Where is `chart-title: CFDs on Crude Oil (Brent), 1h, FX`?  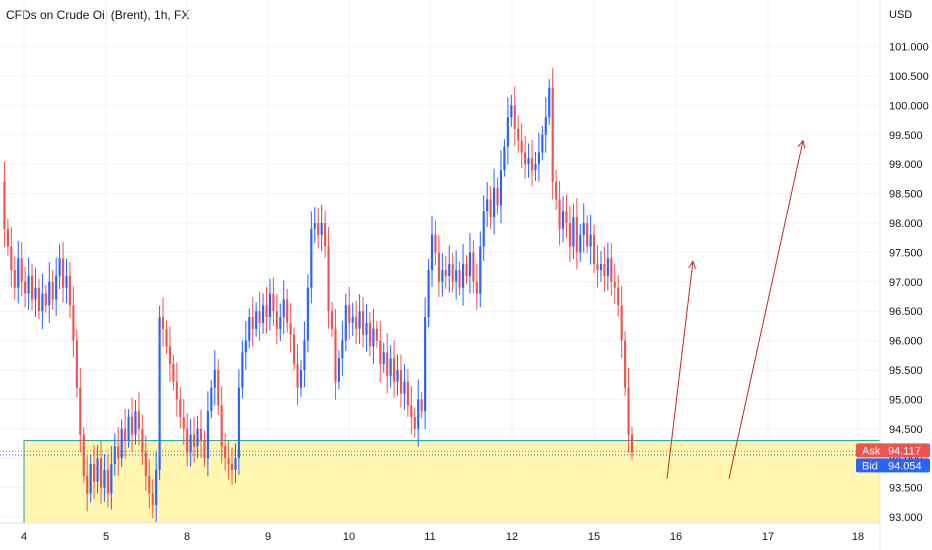
chart-title: CFDs on Crude Oil (Brent), 1h, FX is located at coordinates (98, 15).